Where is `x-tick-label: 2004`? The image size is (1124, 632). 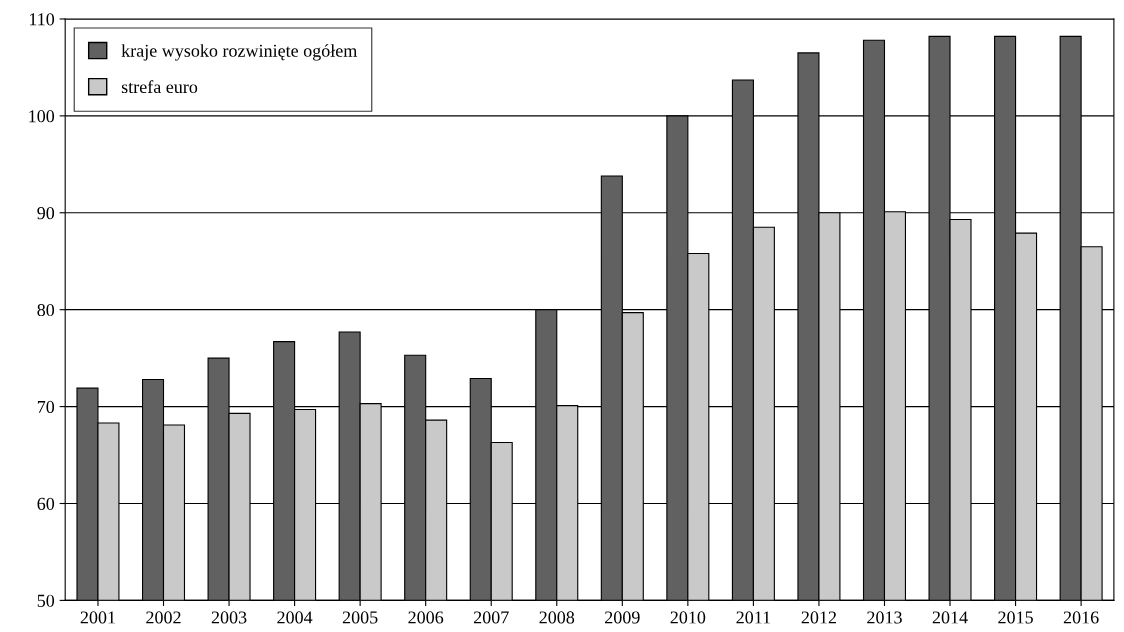
x-tick-label: 2004 is located at coordinates (295, 617).